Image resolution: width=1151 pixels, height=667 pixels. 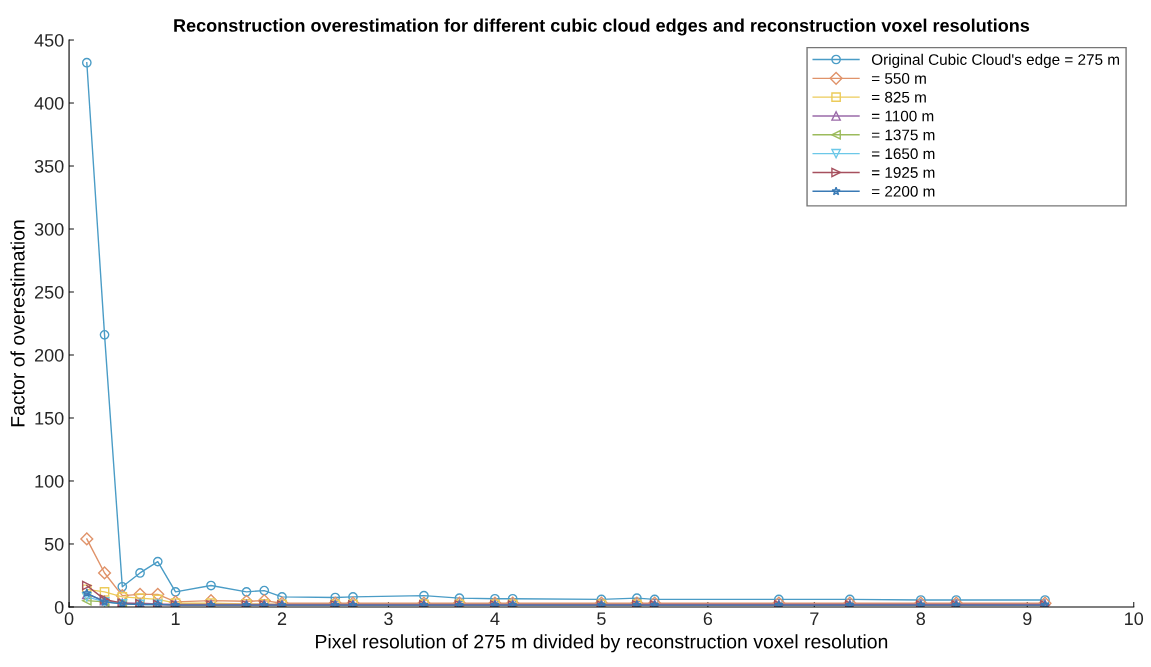 I want to click on y-tick-label: 350, so click(x=49, y=166).